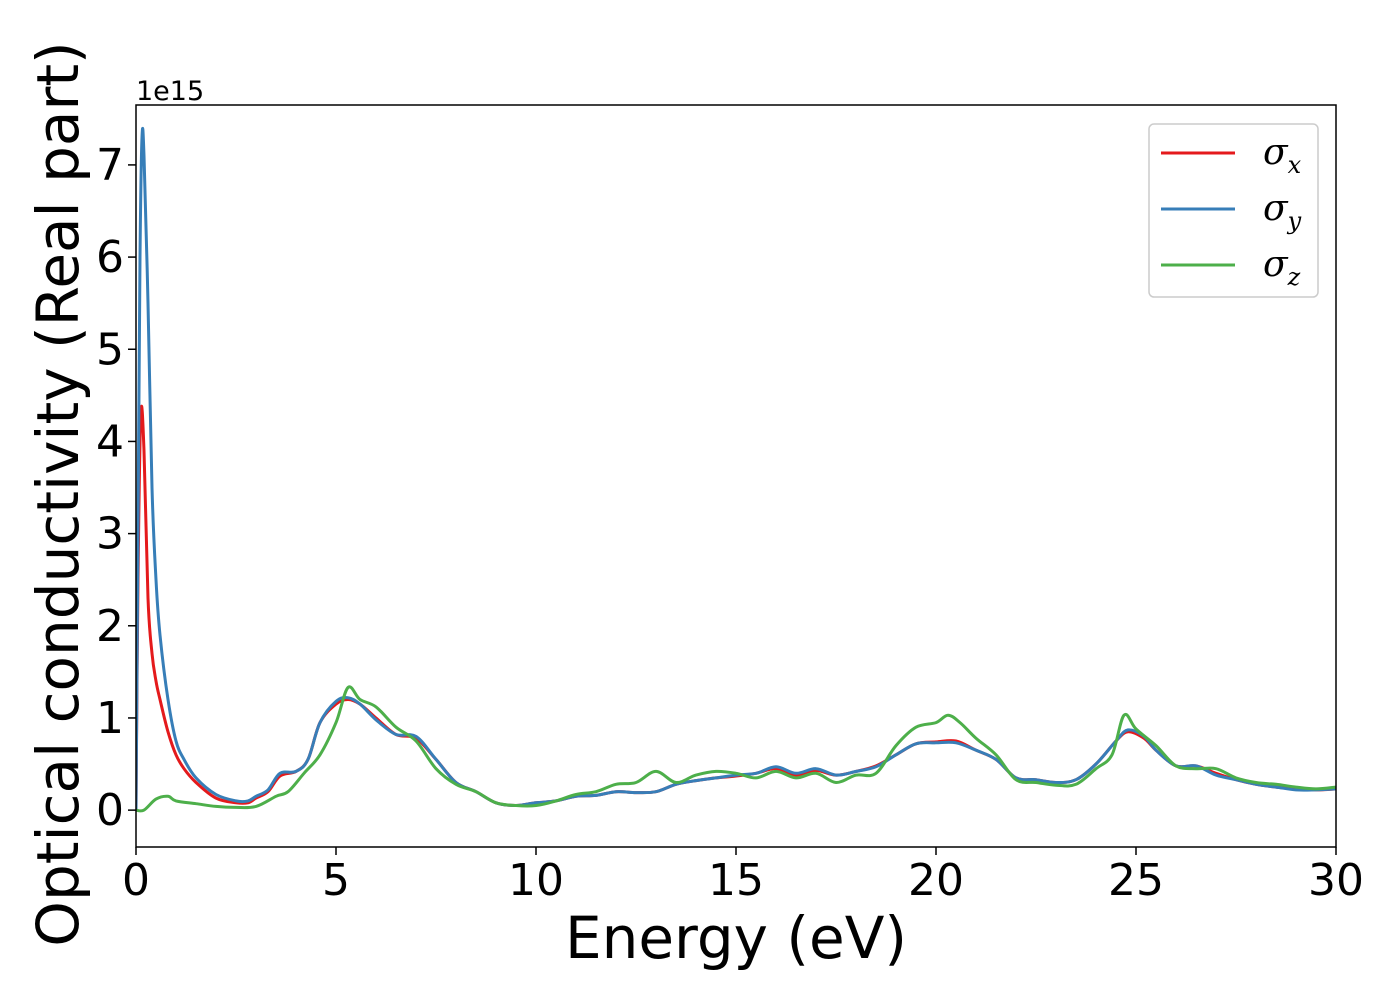 Image resolution: width=1400 pixels, height=1000 pixels. I want to click on y-offset-label: 1e15, so click(170, 91).